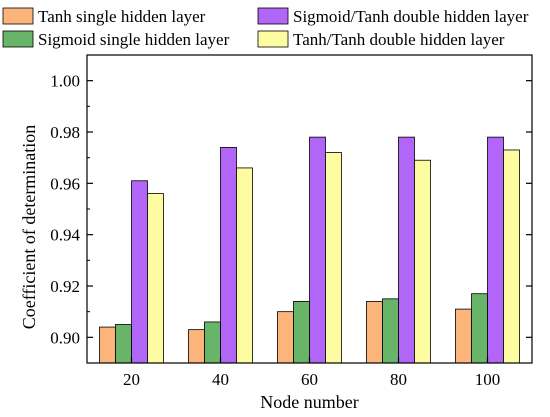 Image resolution: width=550 pixels, height=417 pixels. Describe the element at coordinates (122, 16) in the screenshot. I see `legend-label-1: Tanh single hidden layer` at that location.